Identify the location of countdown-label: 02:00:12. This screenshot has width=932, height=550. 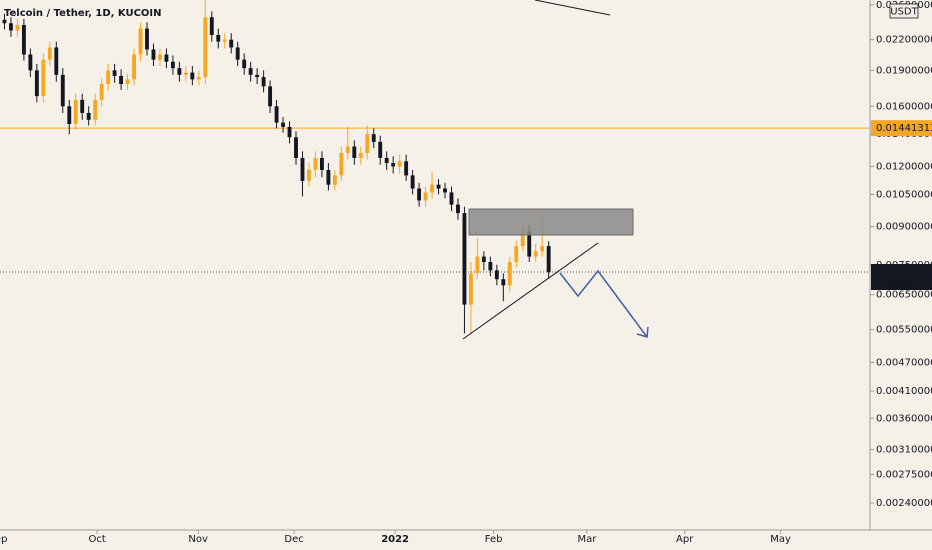
(903, 283).